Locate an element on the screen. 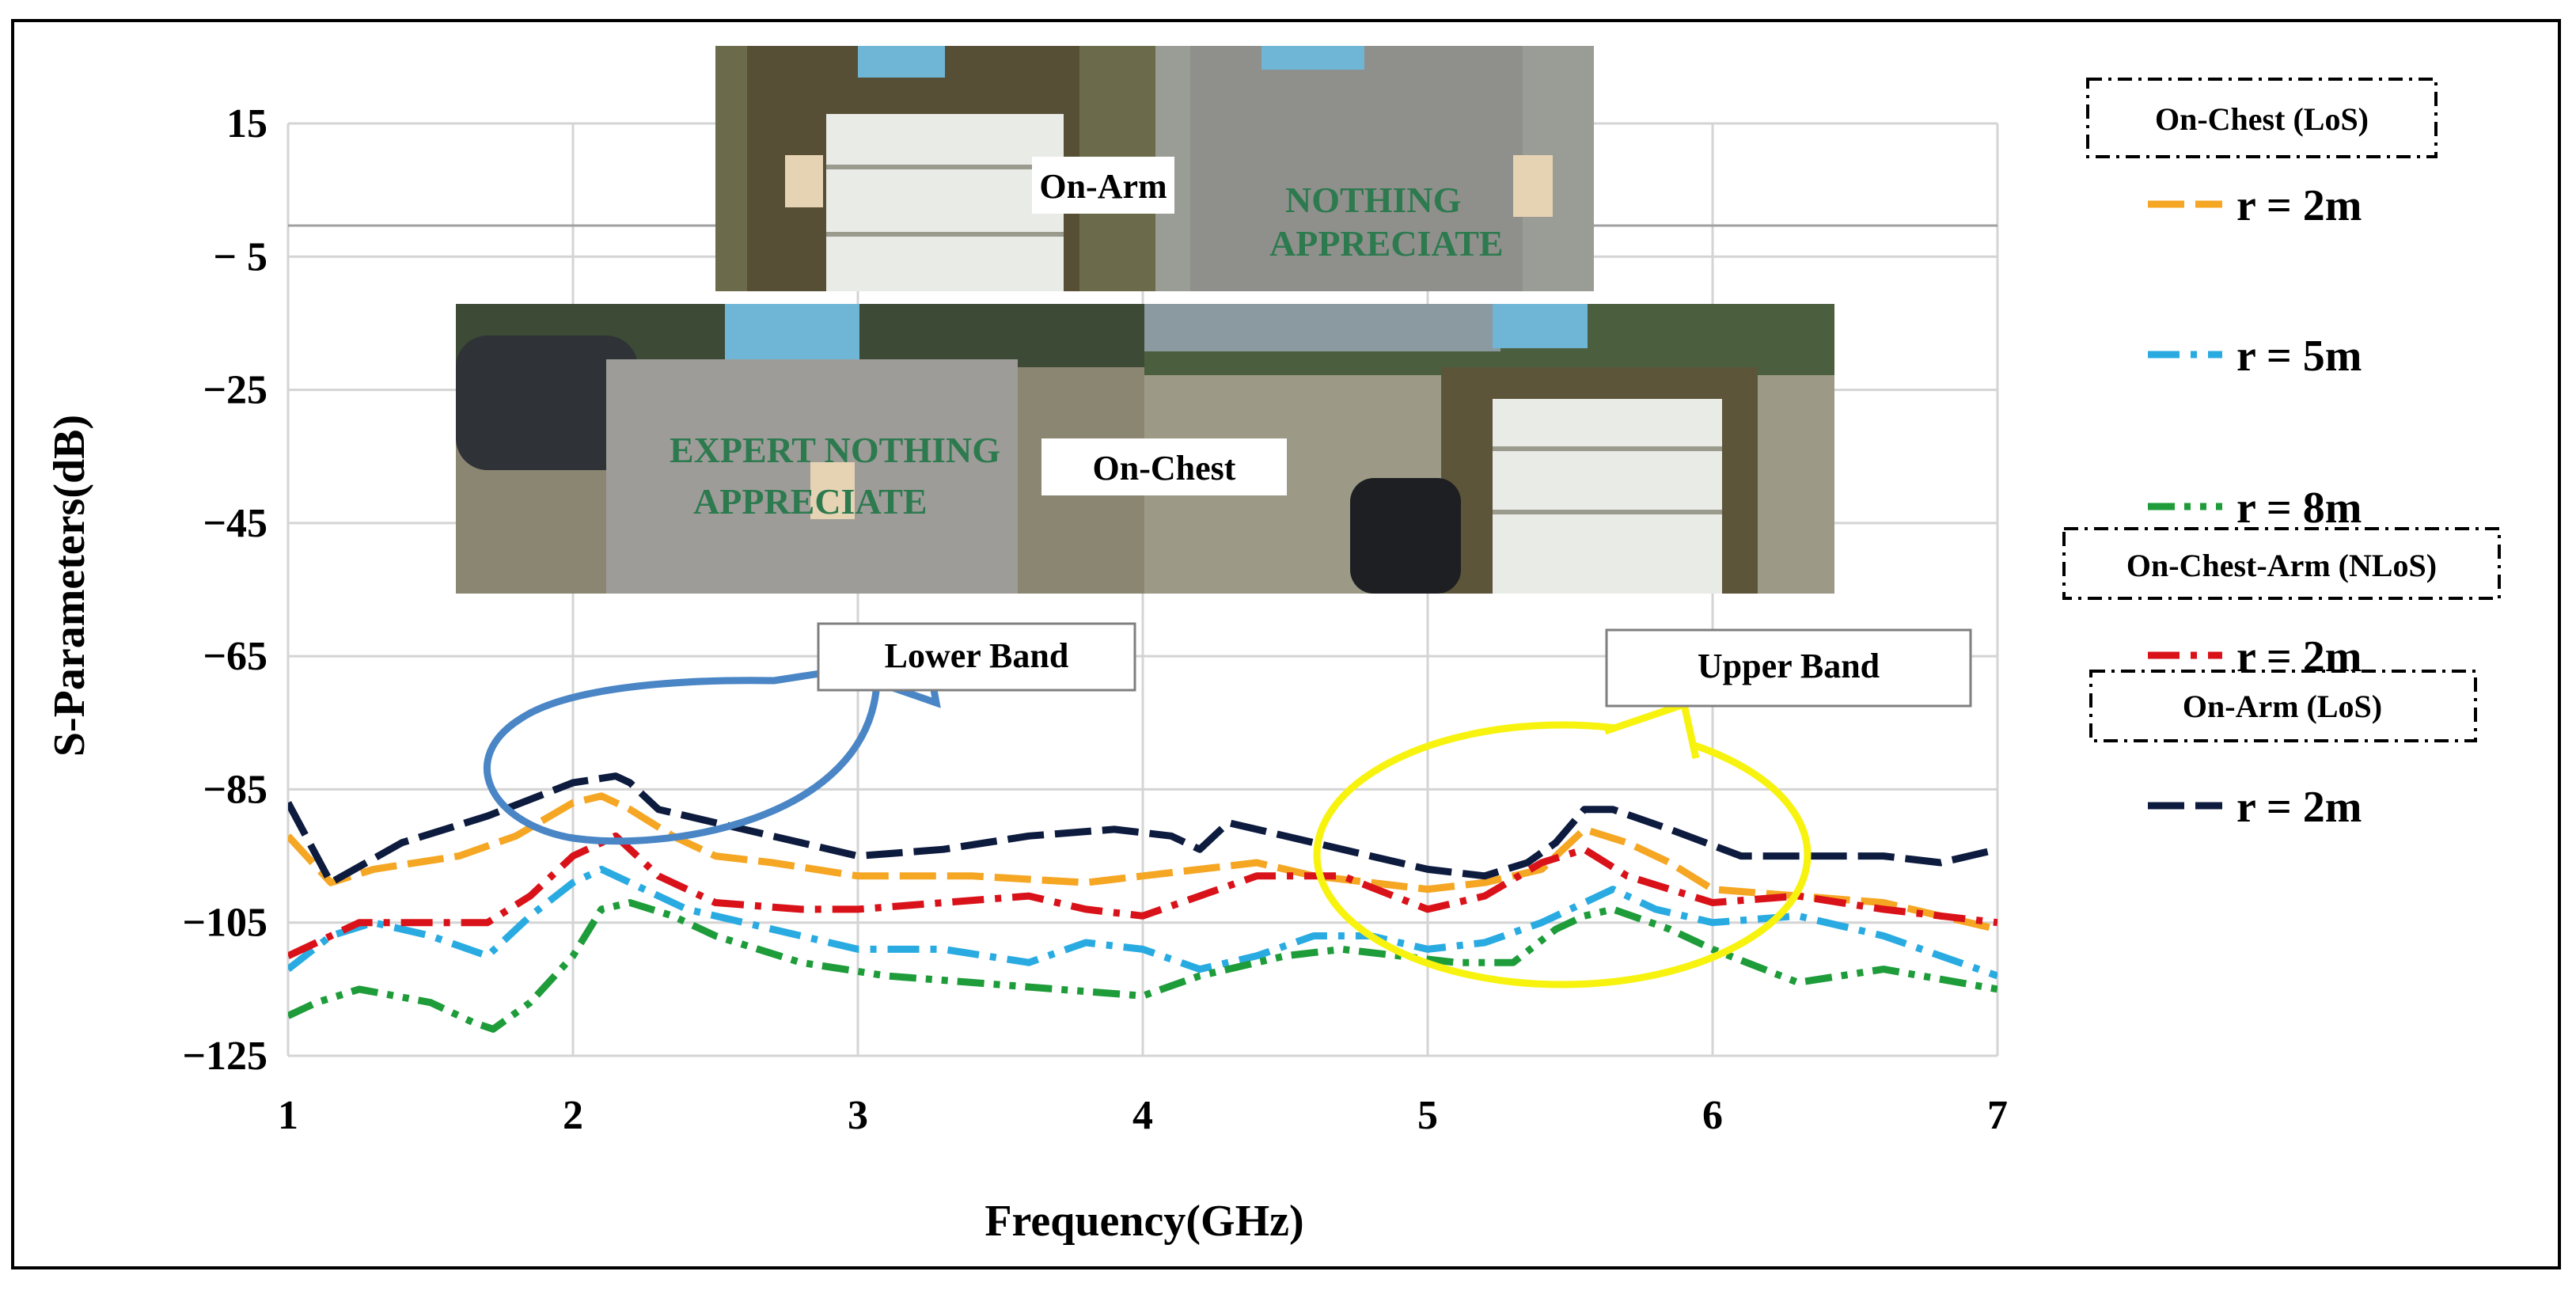  y-axis-title: S-Parameters(dB) is located at coordinates (69, 586).